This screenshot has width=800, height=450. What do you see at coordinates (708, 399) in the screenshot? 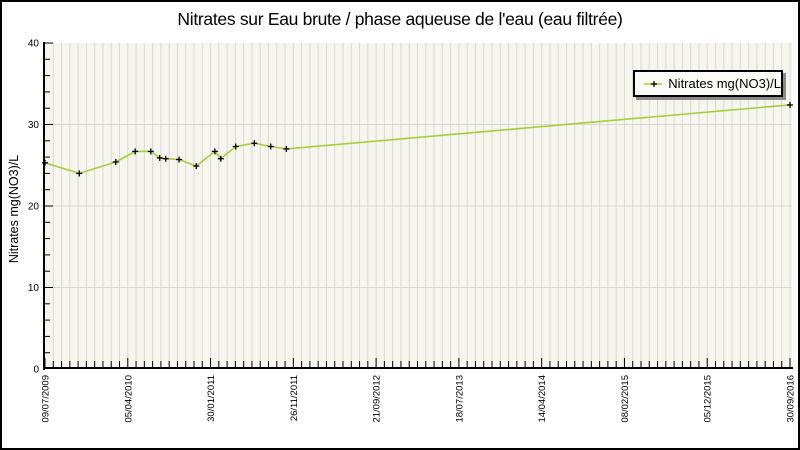
I see `x-tick-label: 05/12/2015` at bounding box center [708, 399].